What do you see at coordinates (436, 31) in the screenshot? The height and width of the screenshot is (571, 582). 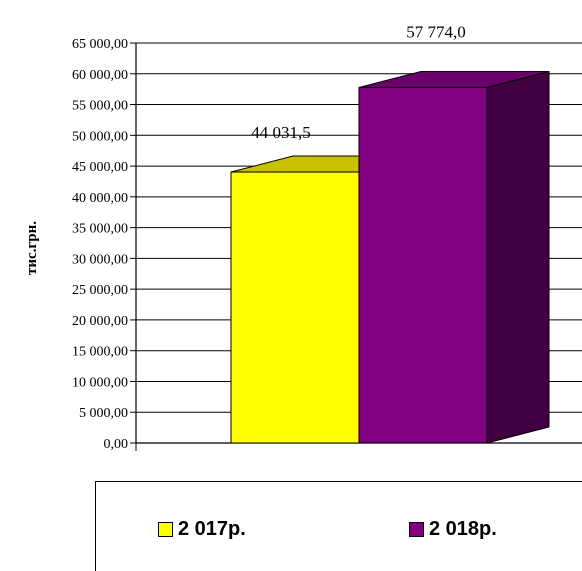 I see `data-label: 57 774,0` at bounding box center [436, 31].